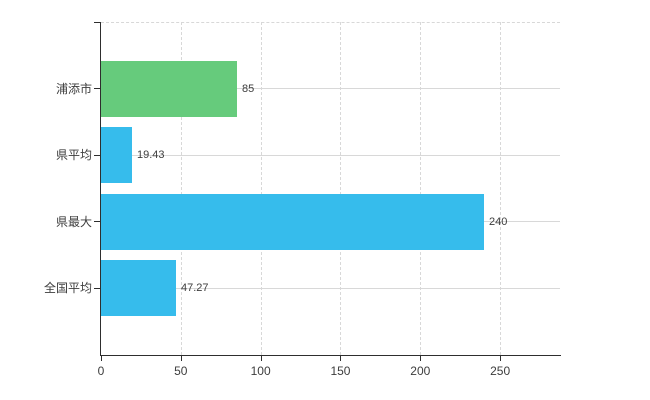 This screenshot has width=650, height=400. I want to click on x-tick-label: 100, so click(260, 371).